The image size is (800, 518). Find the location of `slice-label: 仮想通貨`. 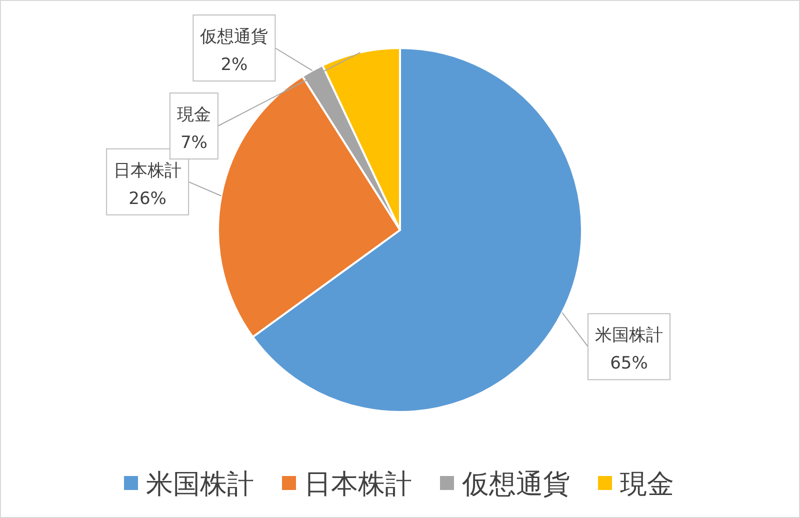

slice-label: 仮想通貨 is located at coordinates (233, 37).